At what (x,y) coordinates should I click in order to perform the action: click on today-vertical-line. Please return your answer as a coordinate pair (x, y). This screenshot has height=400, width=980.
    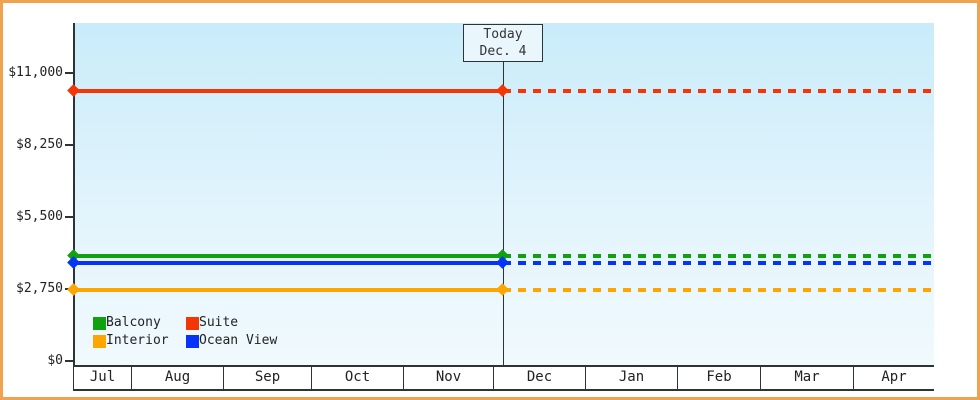
    Looking at the image, I should click on (503, 213).